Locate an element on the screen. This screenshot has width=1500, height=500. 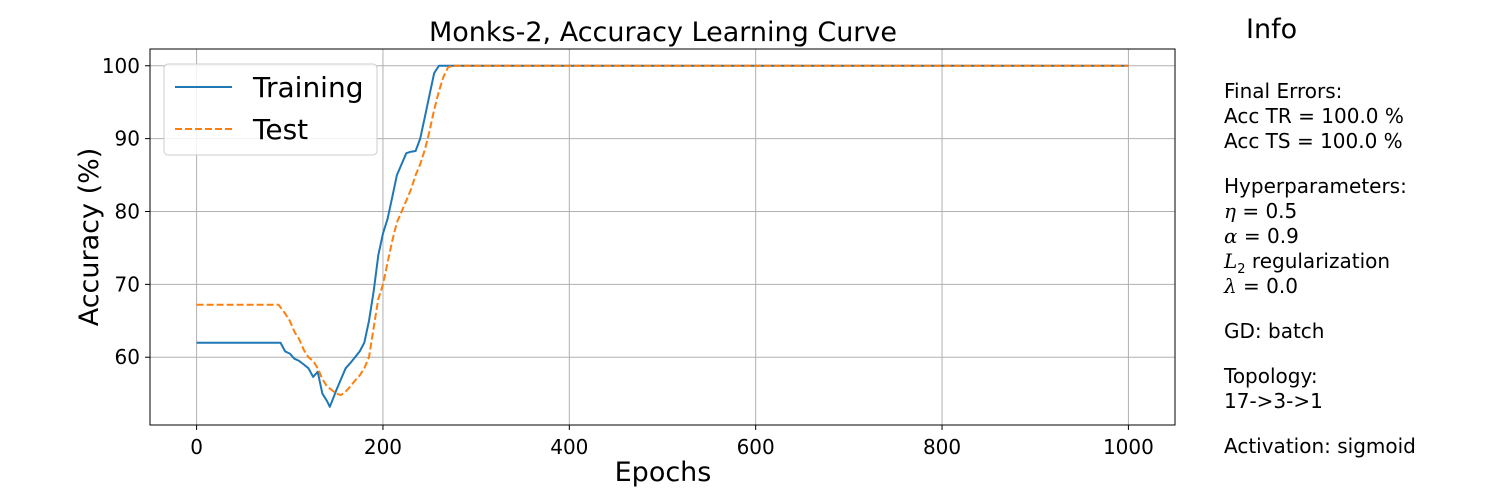
y-tick-label: 90 is located at coordinates (127, 139).